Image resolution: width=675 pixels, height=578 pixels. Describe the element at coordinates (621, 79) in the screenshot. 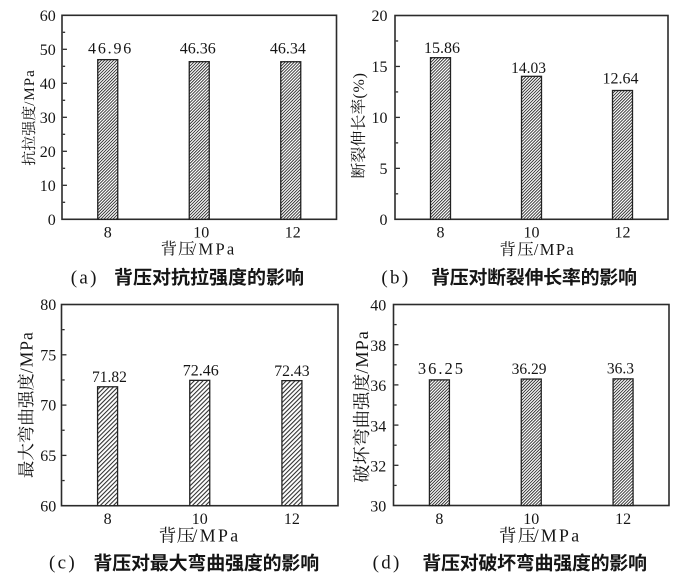

I see `svg-text: 12.64` at that location.